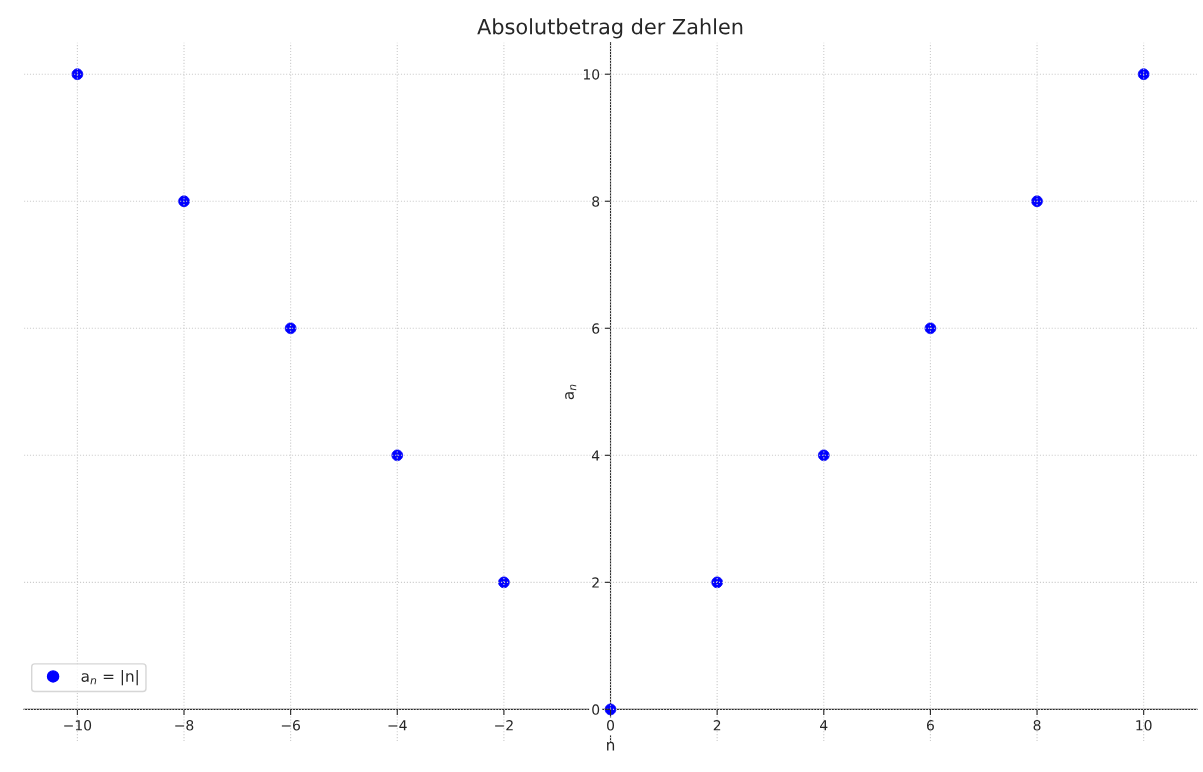  I want to click on y-tick-label: 2, so click(595, 582).